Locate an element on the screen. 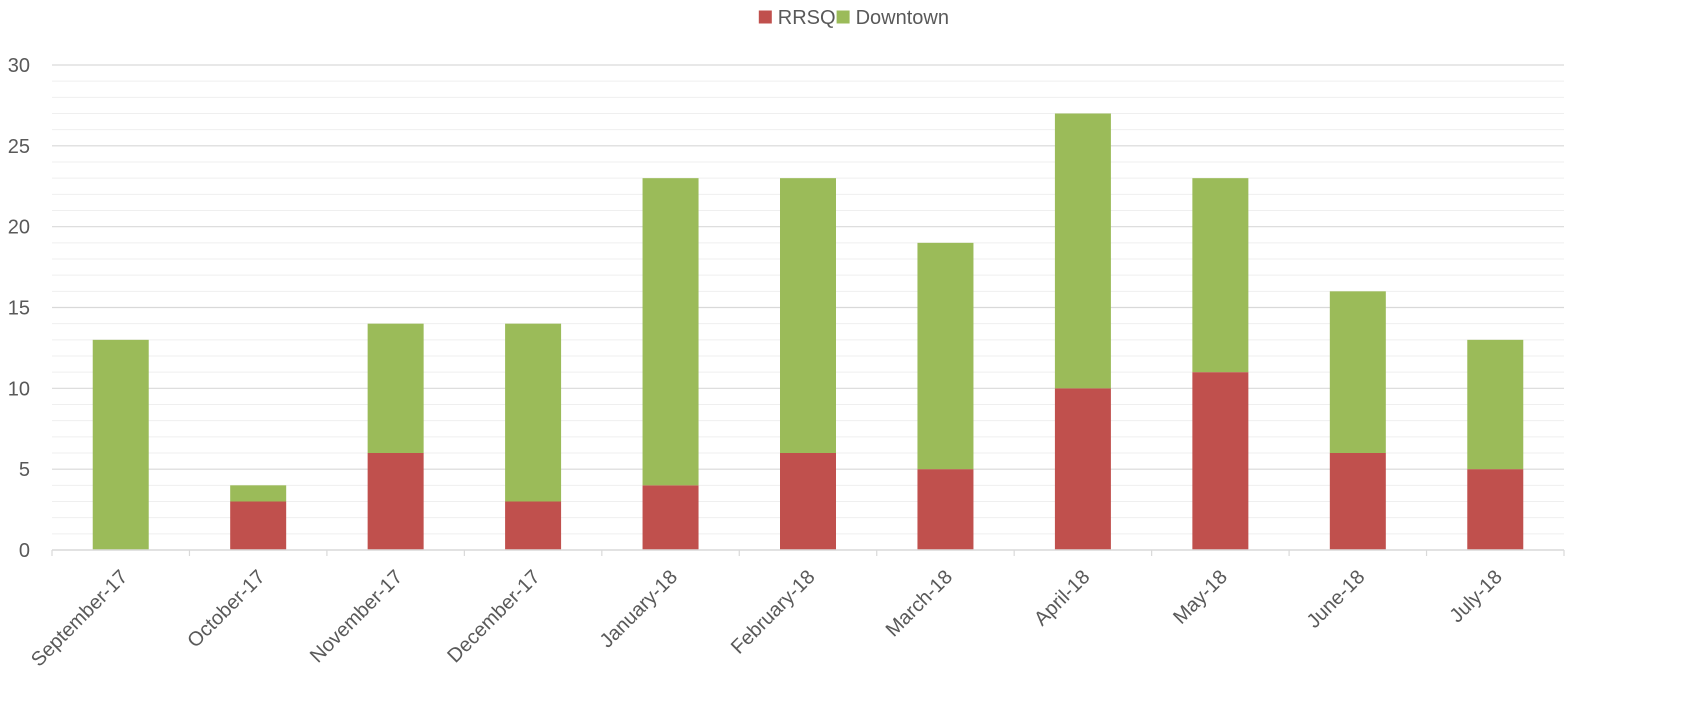  y-tick-label: 30 is located at coordinates (19, 66).